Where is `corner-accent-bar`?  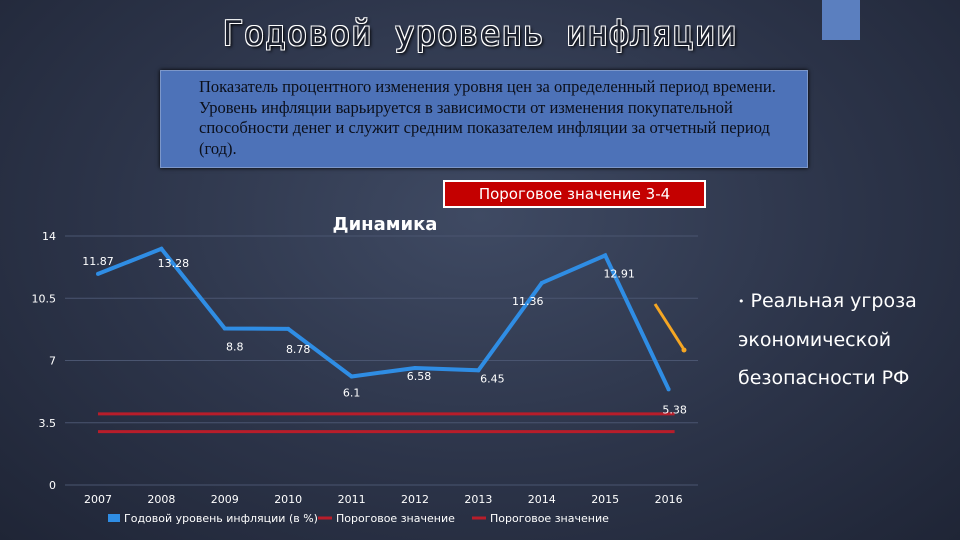 corner-accent-bar is located at coordinates (841, 20).